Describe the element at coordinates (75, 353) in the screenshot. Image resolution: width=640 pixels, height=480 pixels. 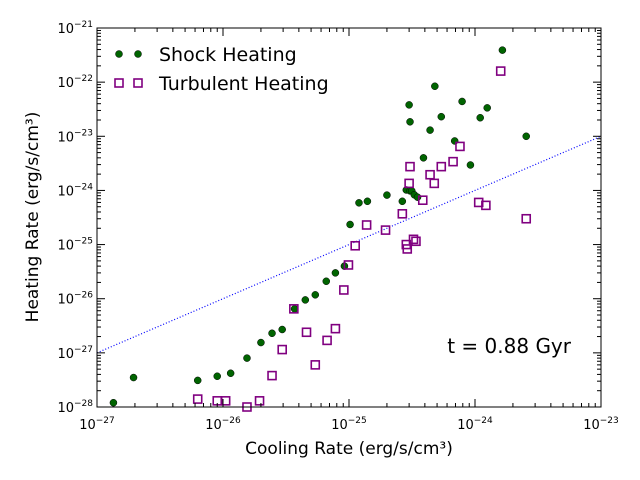
I see `y-tick-label: 10−27` at that location.